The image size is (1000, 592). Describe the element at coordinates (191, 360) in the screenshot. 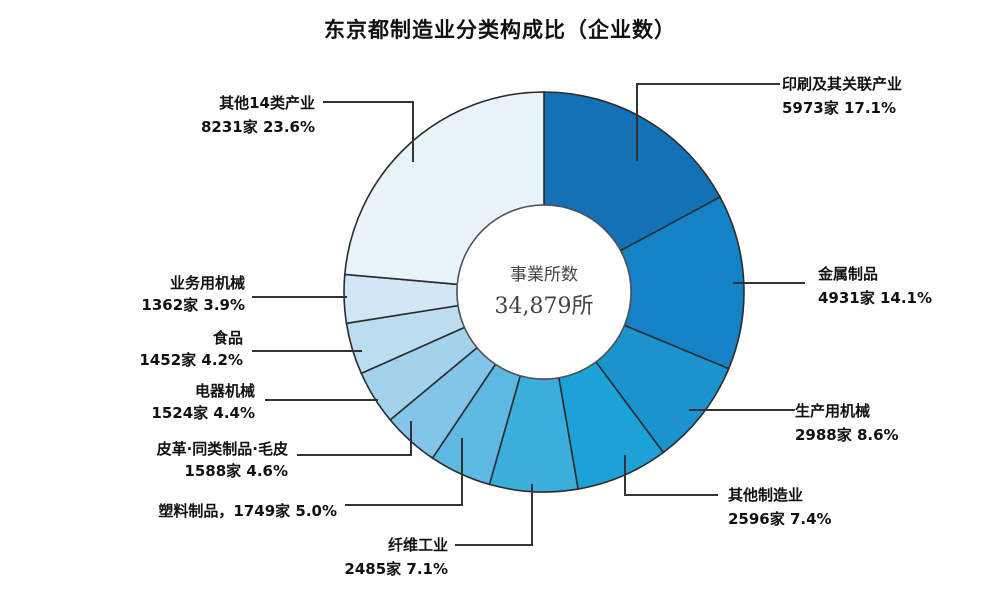

I see `slice-value-label: 1452家 4.2%` at that location.